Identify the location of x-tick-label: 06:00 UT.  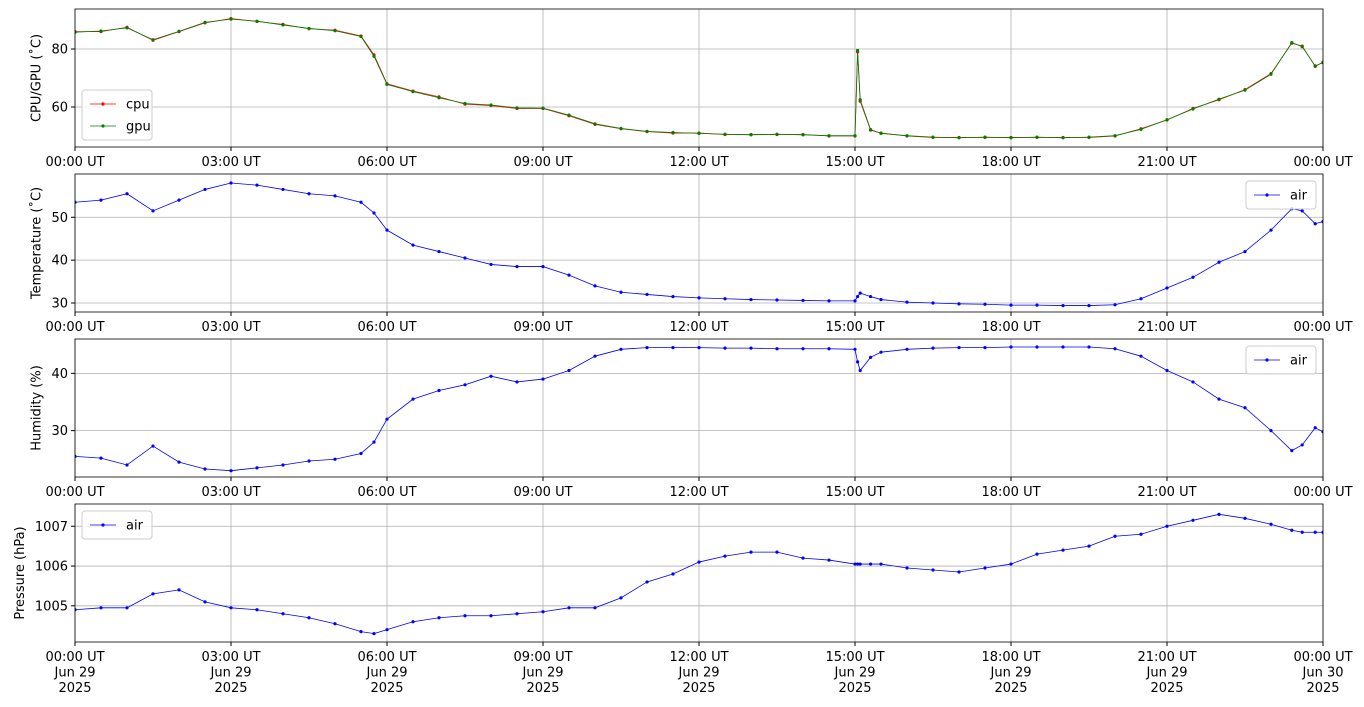
(386, 492).